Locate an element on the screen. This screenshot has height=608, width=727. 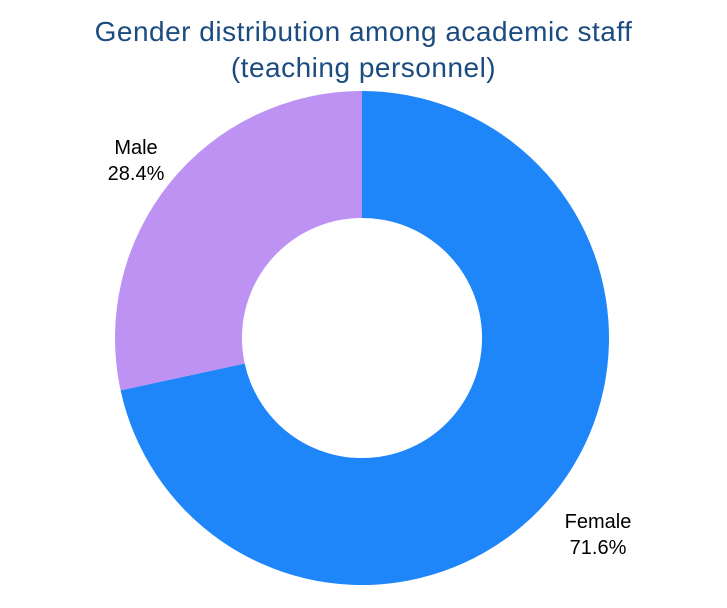
slice-label-male: Male 28.4% is located at coordinates (136, 161).